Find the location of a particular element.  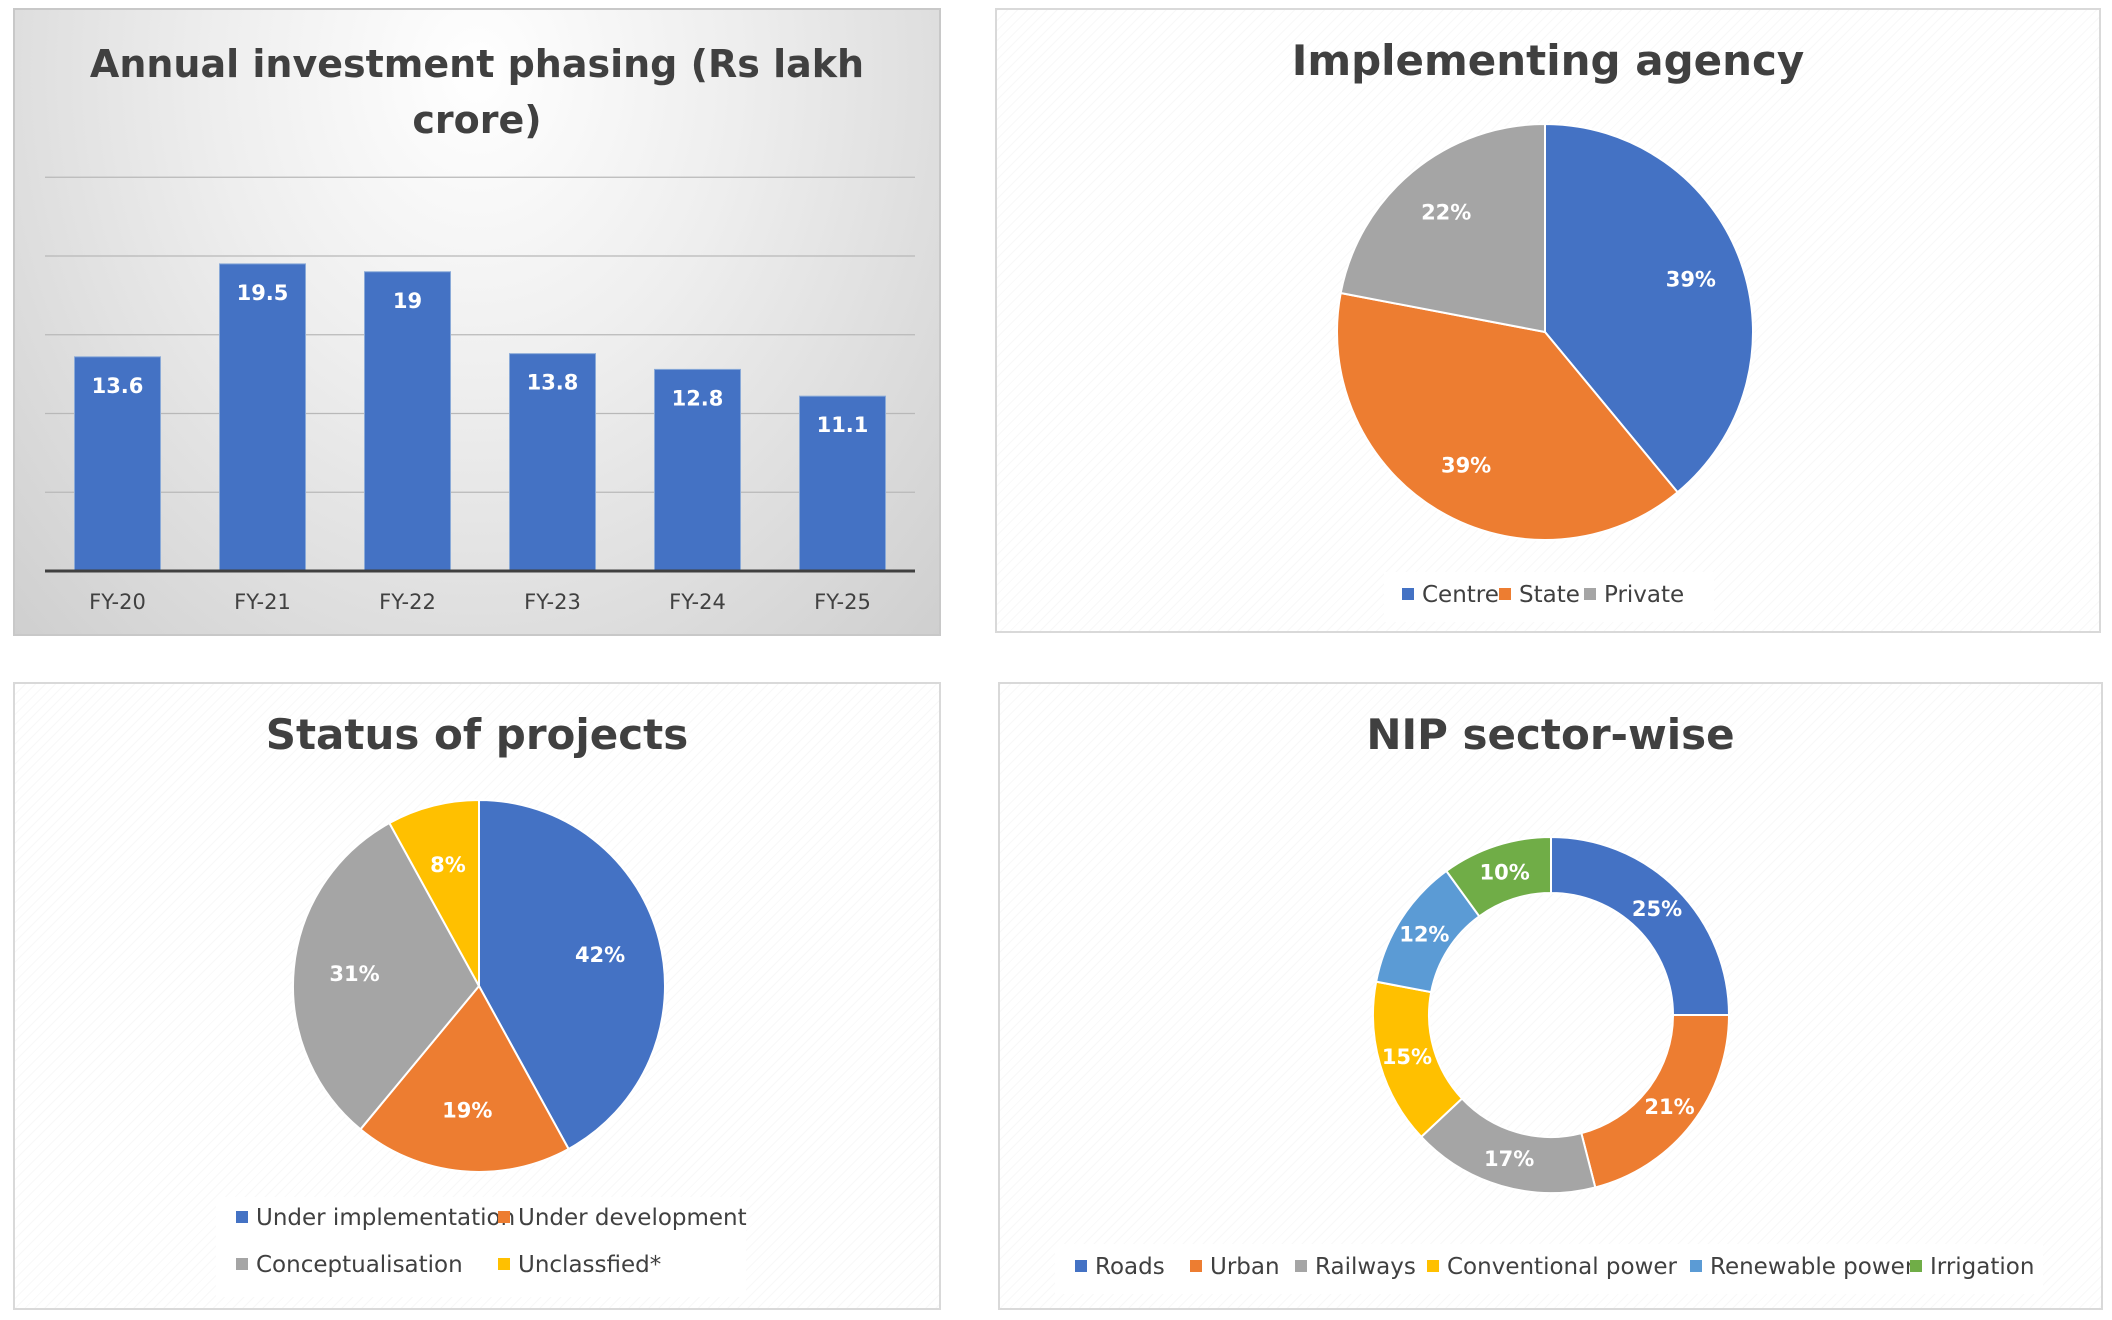

x-tick-label-fy-22: FY-22 is located at coordinates (407, 602).